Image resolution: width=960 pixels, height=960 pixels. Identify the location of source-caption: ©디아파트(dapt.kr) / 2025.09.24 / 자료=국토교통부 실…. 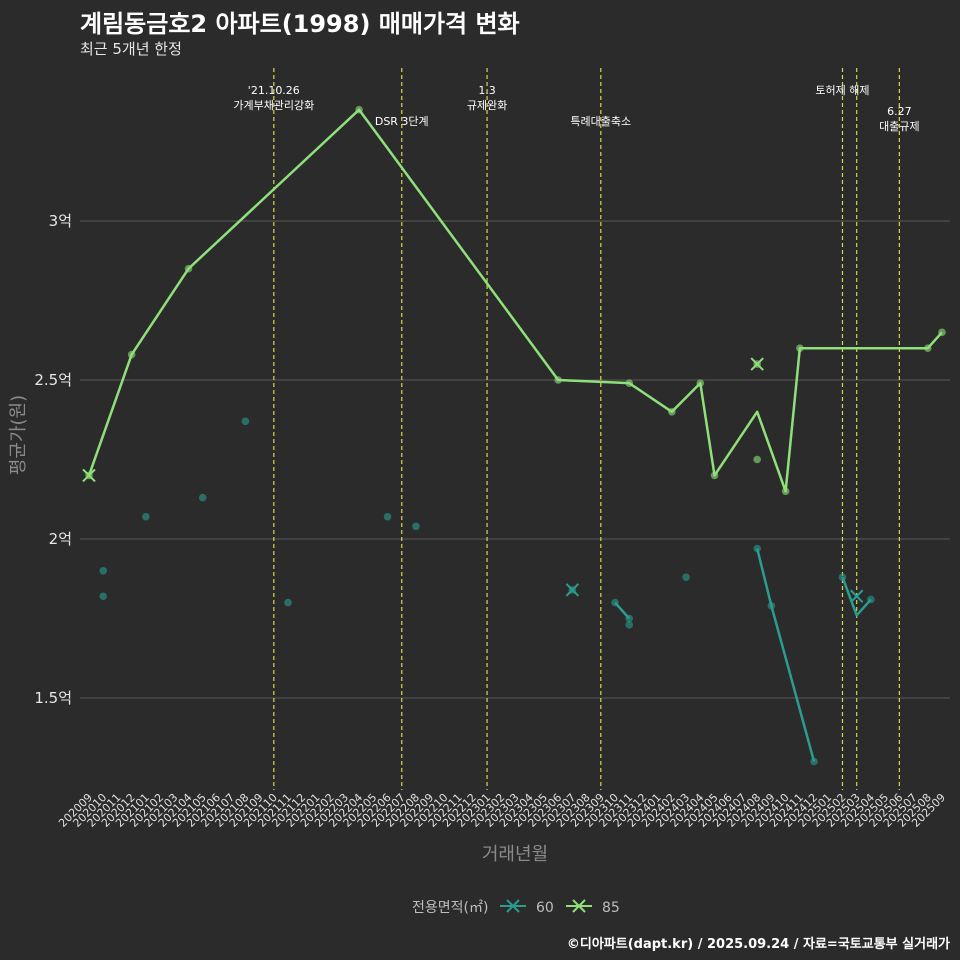
(758, 944).